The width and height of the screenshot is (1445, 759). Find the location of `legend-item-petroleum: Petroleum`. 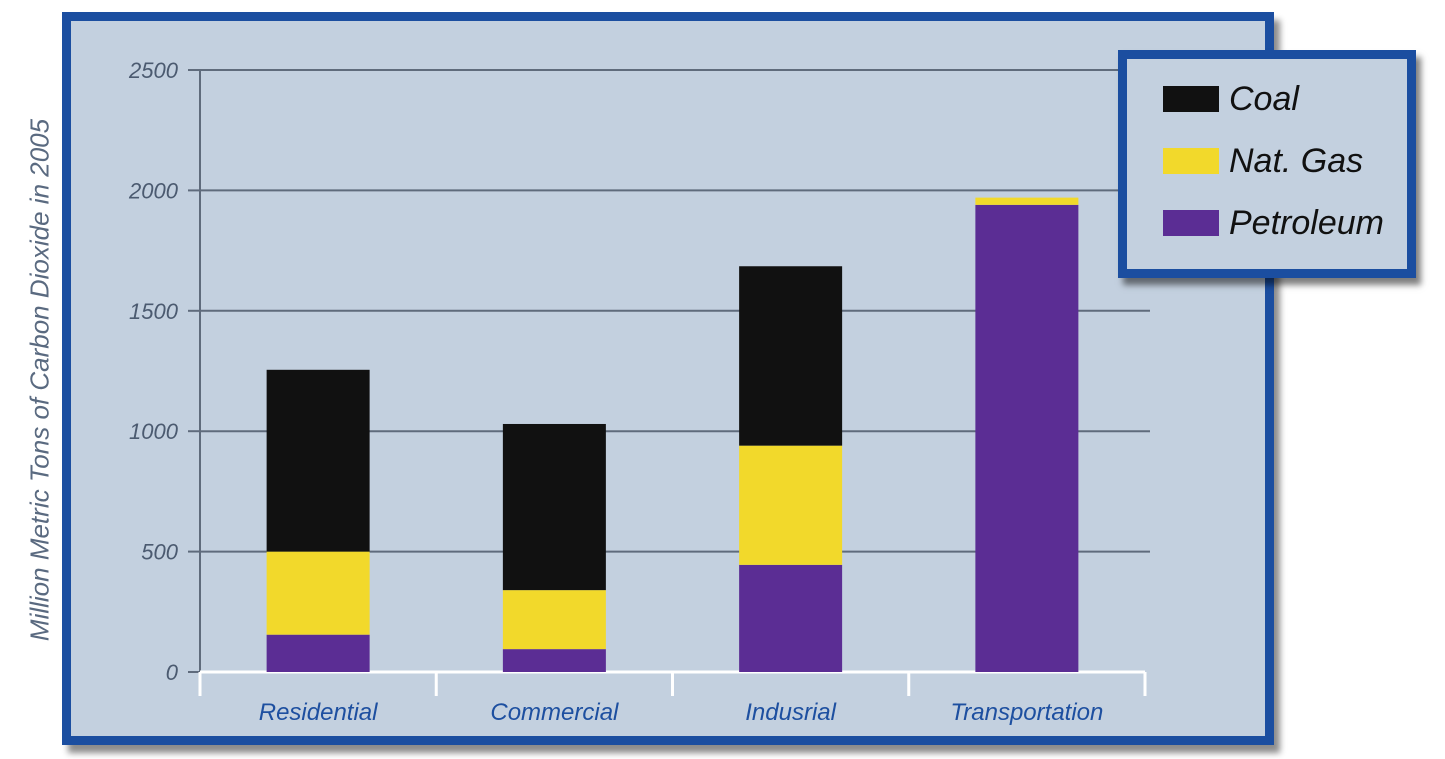

legend-item-petroleum: Petroleum is located at coordinates (1273, 223).